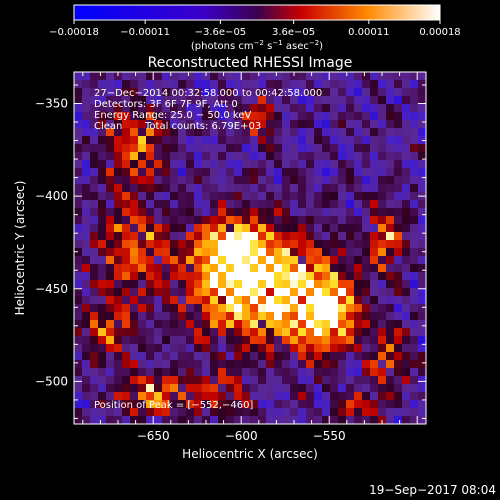  What do you see at coordinates (257, 22) in the screenshot?
I see `colorbar-ticks` at bounding box center [257, 22].